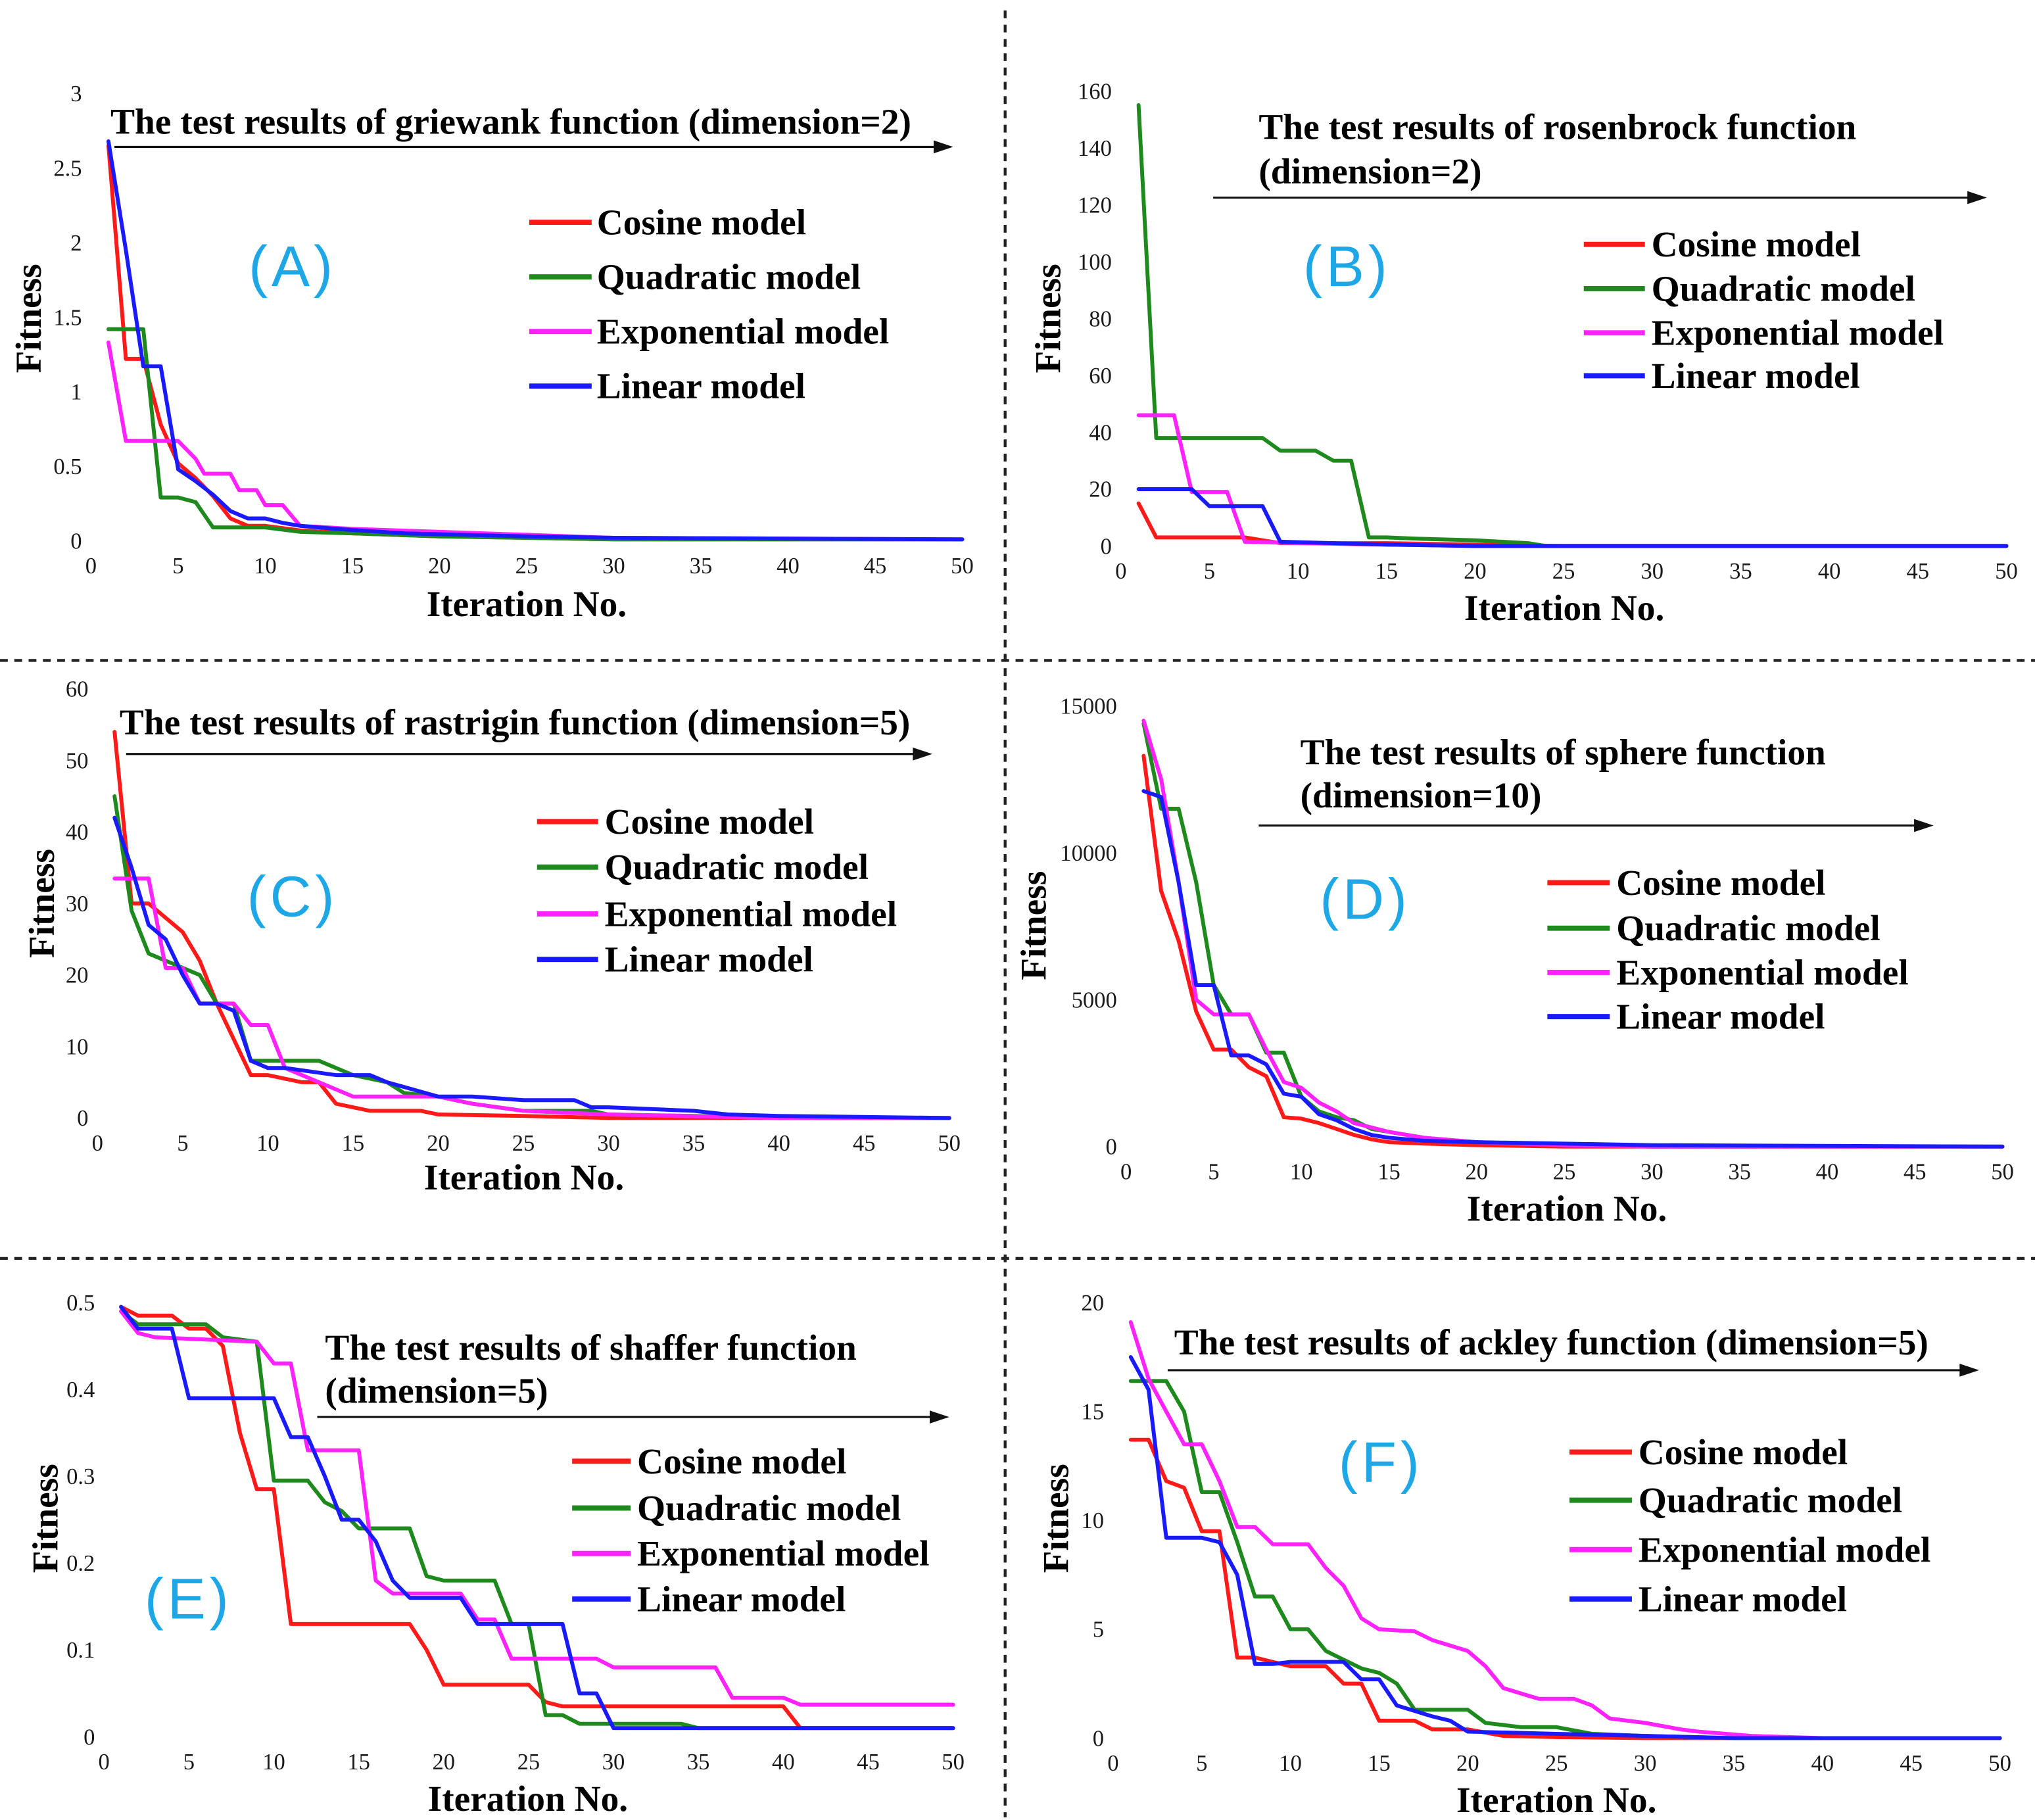 The width and height of the screenshot is (2035, 1820). What do you see at coordinates (1381, 1463) in the screenshot?
I see `panel-label: (F)` at bounding box center [1381, 1463].